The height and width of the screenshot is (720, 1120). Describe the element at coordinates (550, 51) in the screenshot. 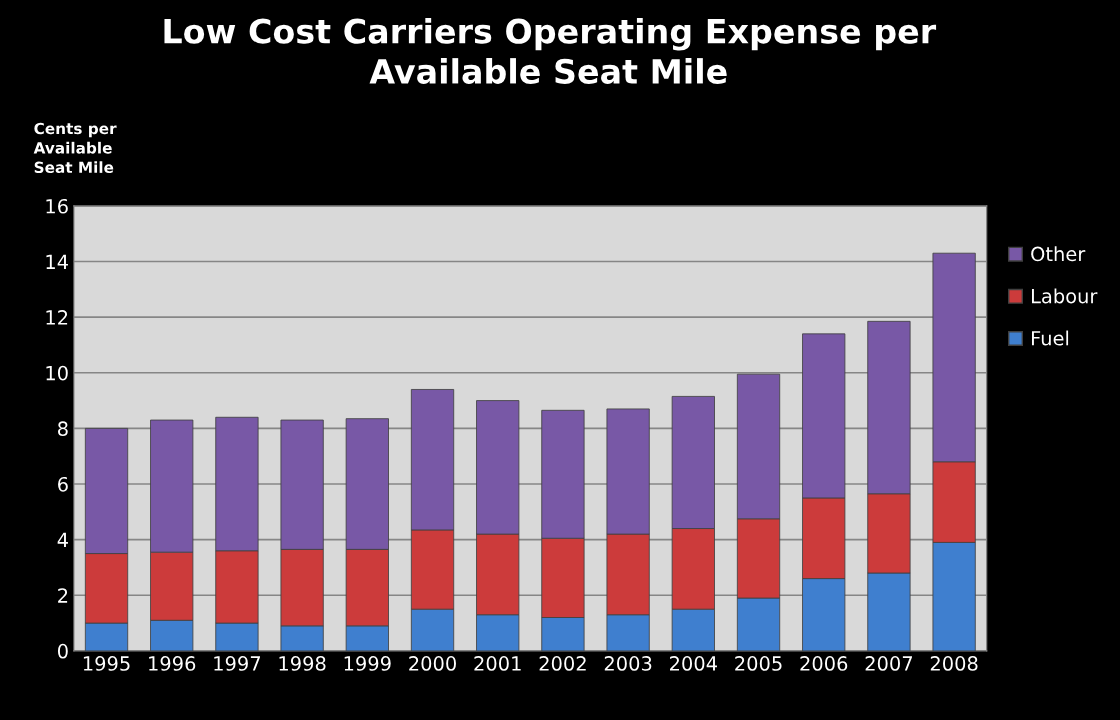

I see `chart-title: Low Cost Carriers Operating Expense per Available Seat Mile` at that location.